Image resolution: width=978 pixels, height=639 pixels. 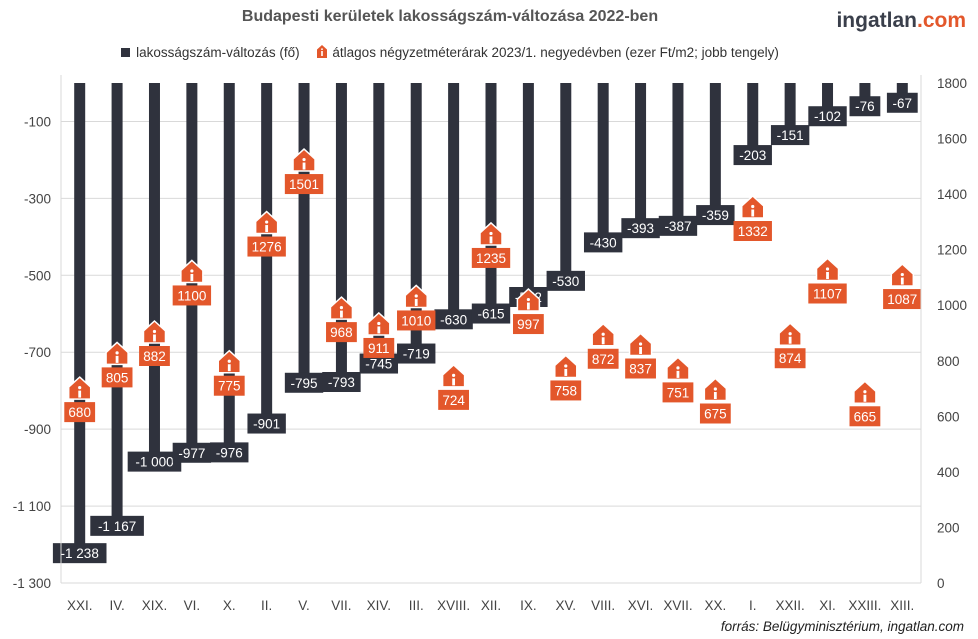 What do you see at coordinates (603, 359) in the screenshot?
I see `price-value-label: 872` at bounding box center [603, 359].